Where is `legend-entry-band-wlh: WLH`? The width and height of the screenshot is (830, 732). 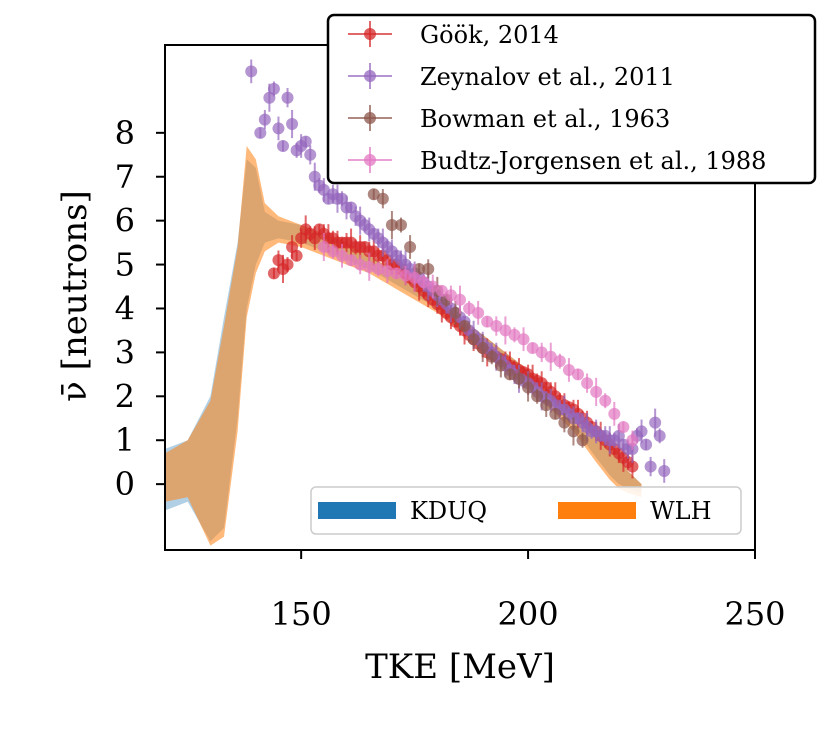
legend-entry-band-wlh: WLH is located at coordinates (635, 511).